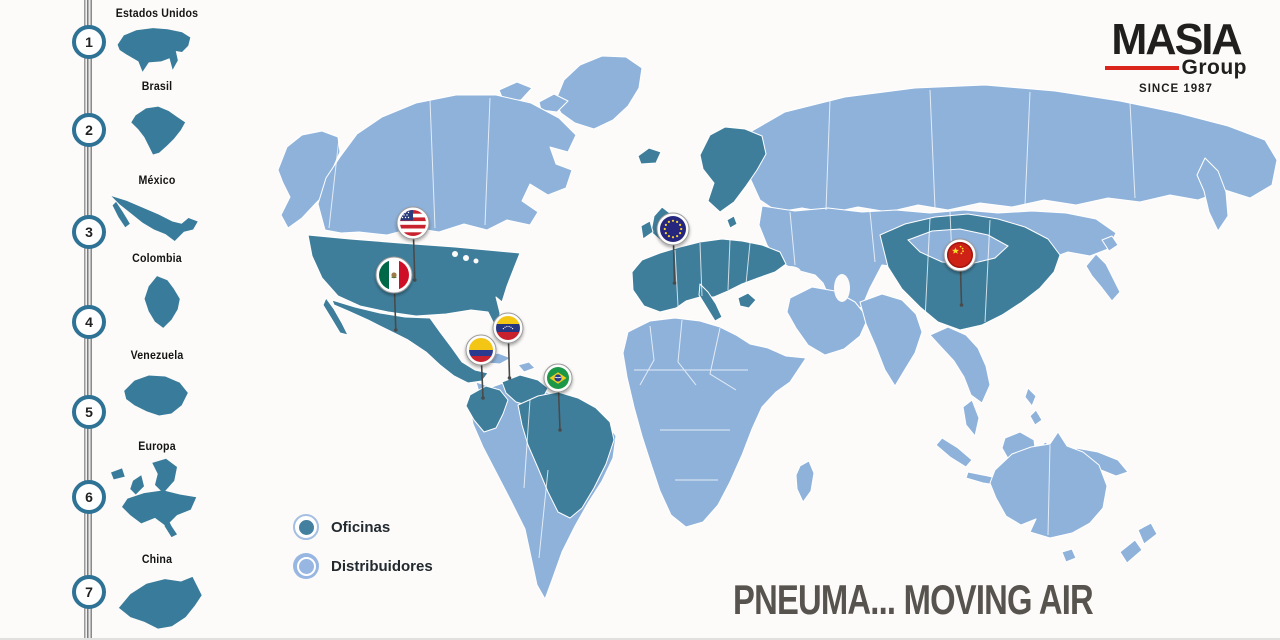 The image size is (1280, 640). I want to click on eu-flag-icon, so click(673, 229).